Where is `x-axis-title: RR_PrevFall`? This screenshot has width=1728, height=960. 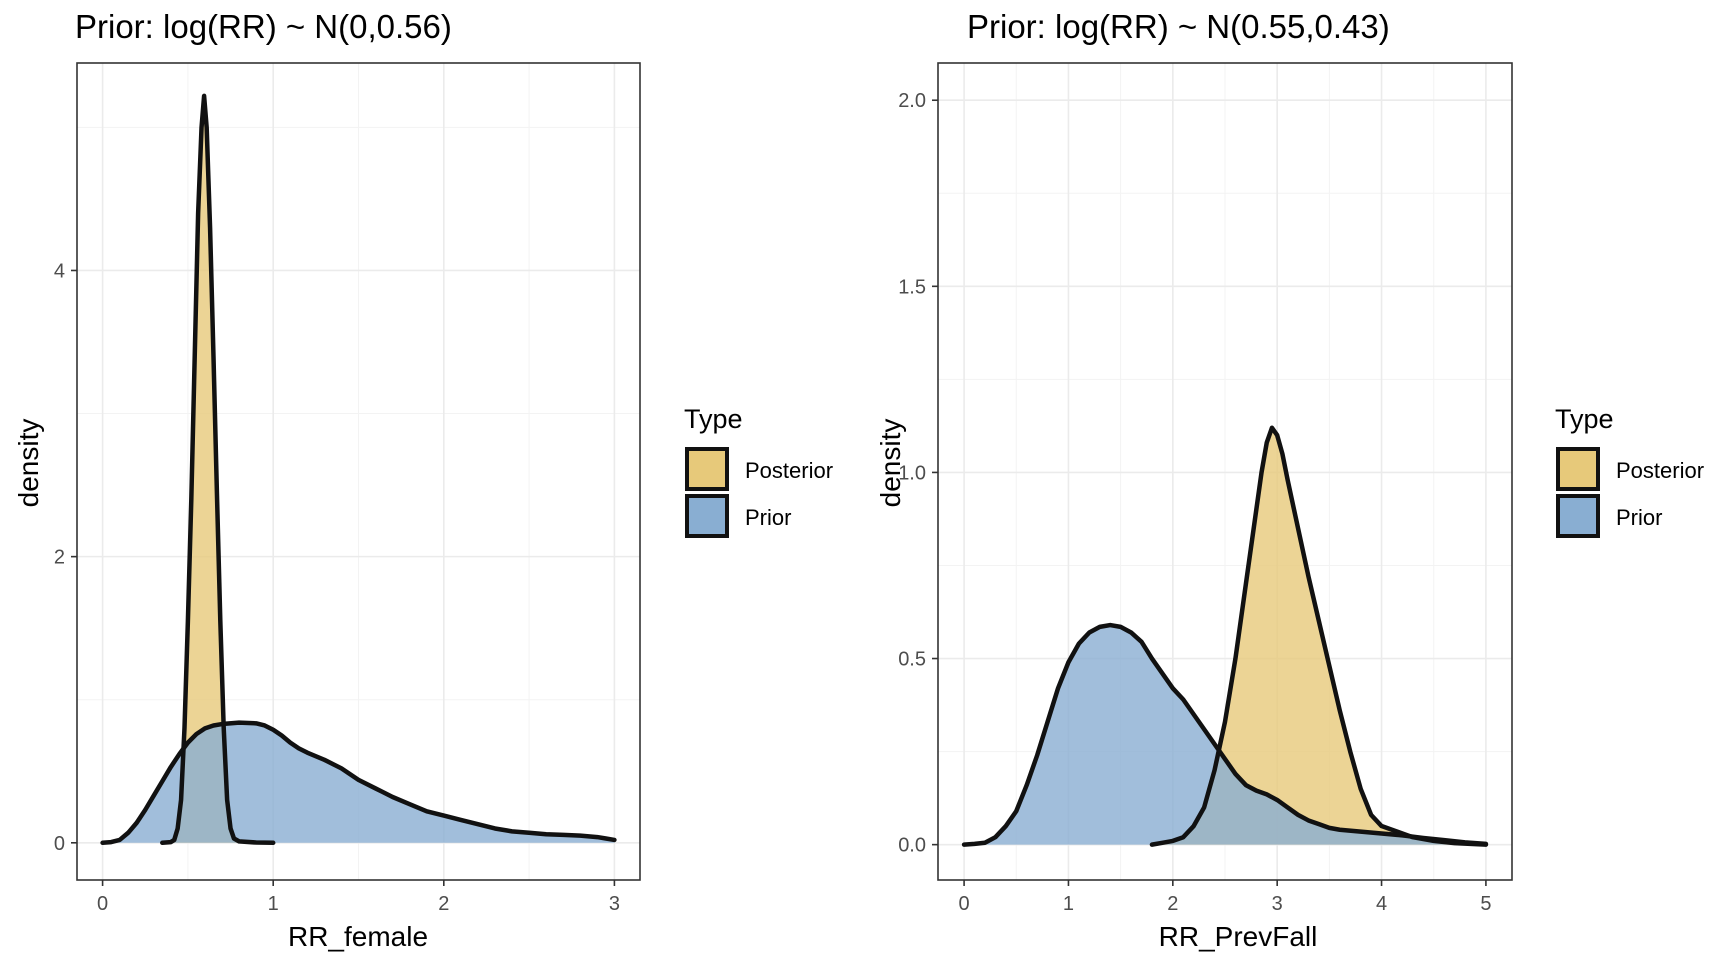 x-axis-title: RR_PrevFall is located at coordinates (1238, 936).